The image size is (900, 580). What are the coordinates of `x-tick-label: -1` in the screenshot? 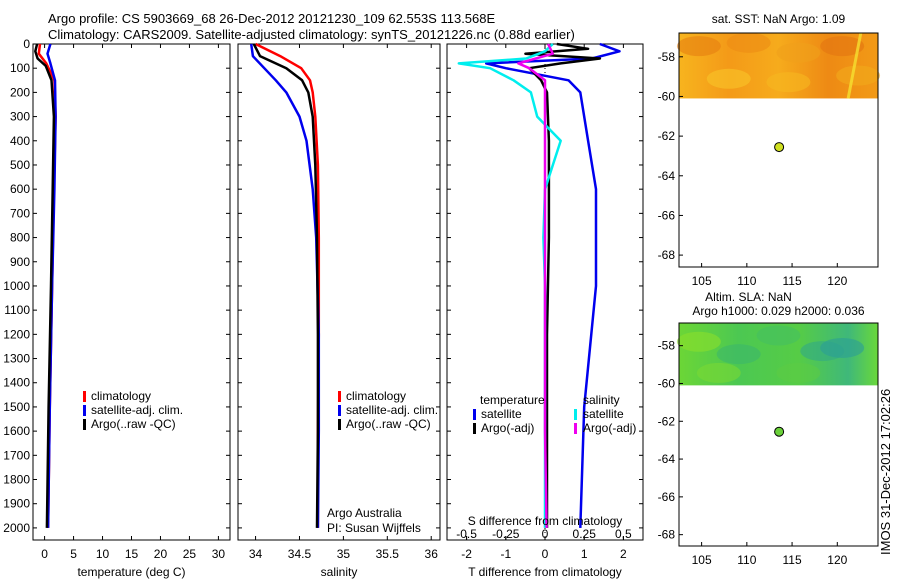 It's located at (505, 554).